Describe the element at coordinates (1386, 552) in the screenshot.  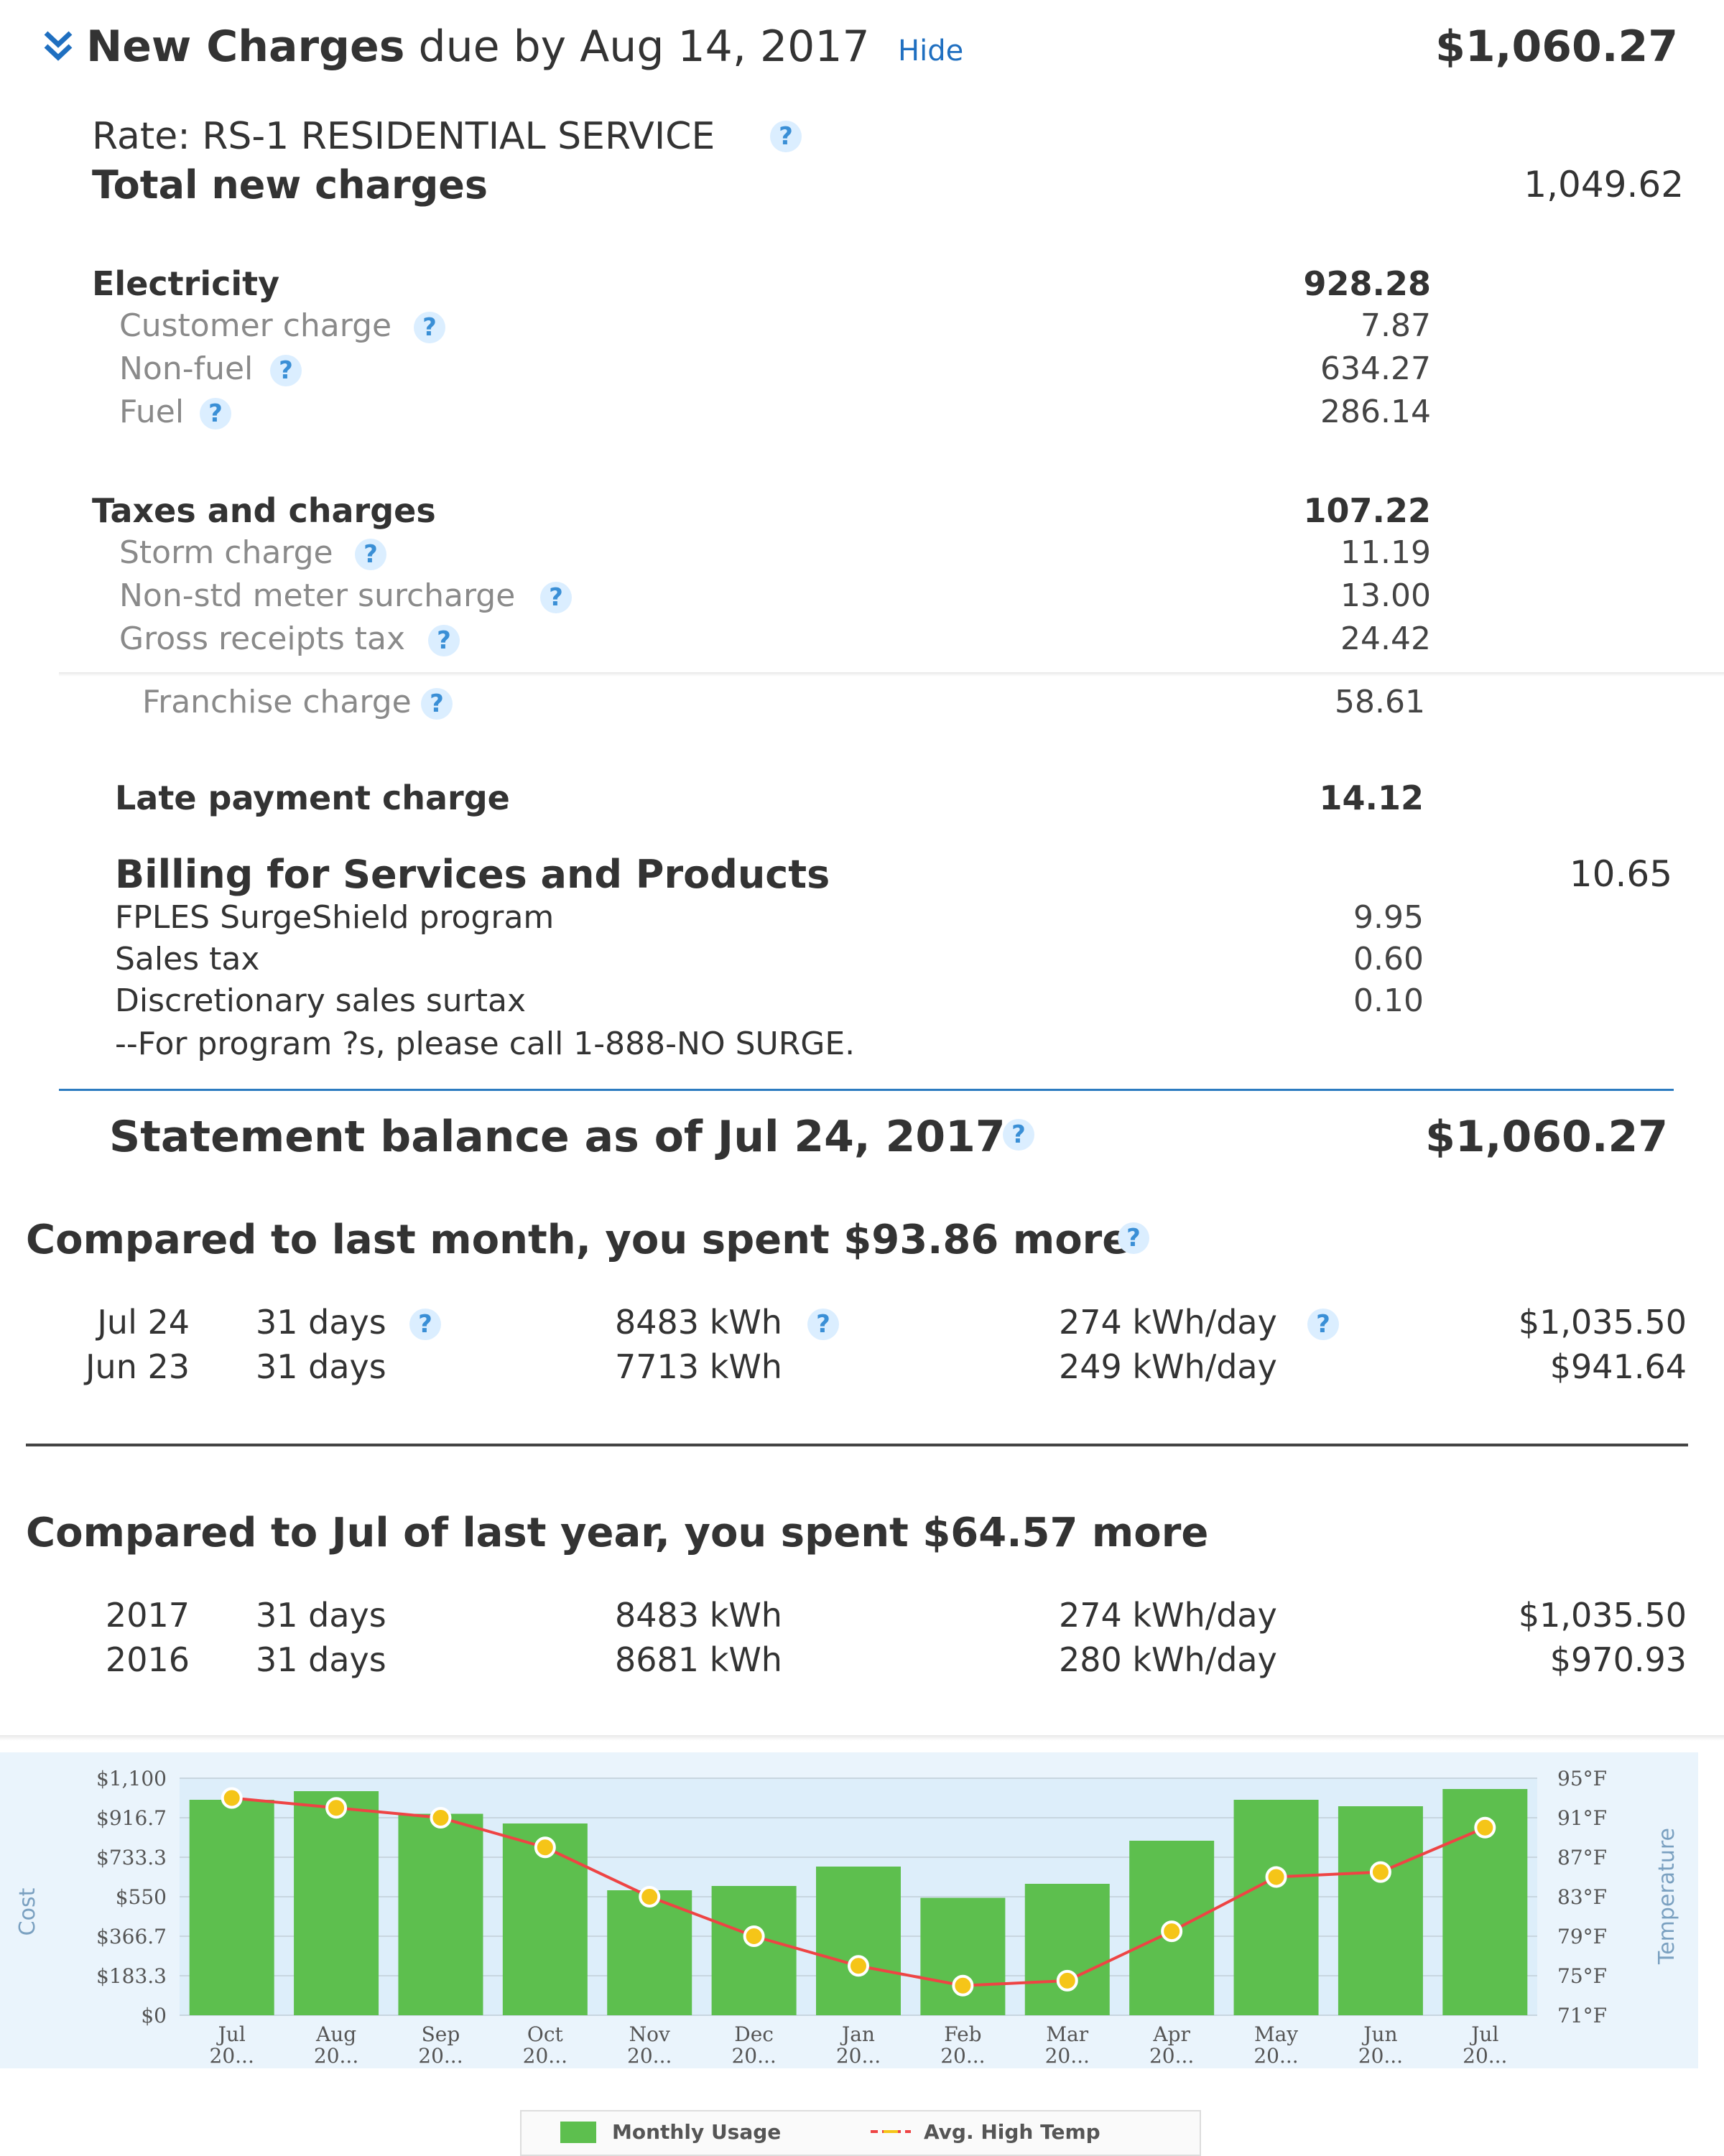
I see `storm-charge-value: 11.19` at that location.